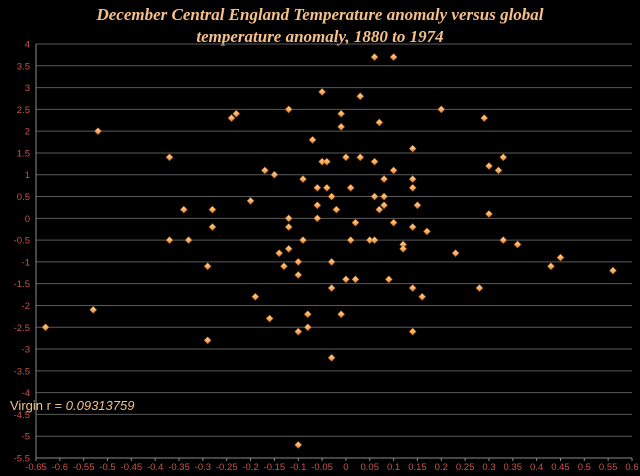 This screenshot has height=476, width=640. I want to click on y-tick-label: -1.5, so click(22, 284).